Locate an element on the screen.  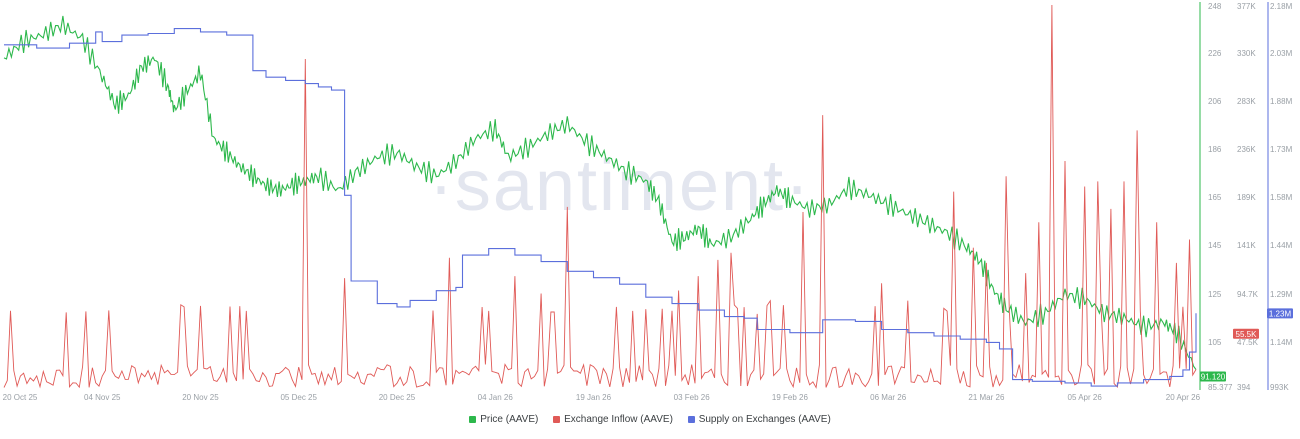
svg-text: 91.120 is located at coordinates (1213, 376).